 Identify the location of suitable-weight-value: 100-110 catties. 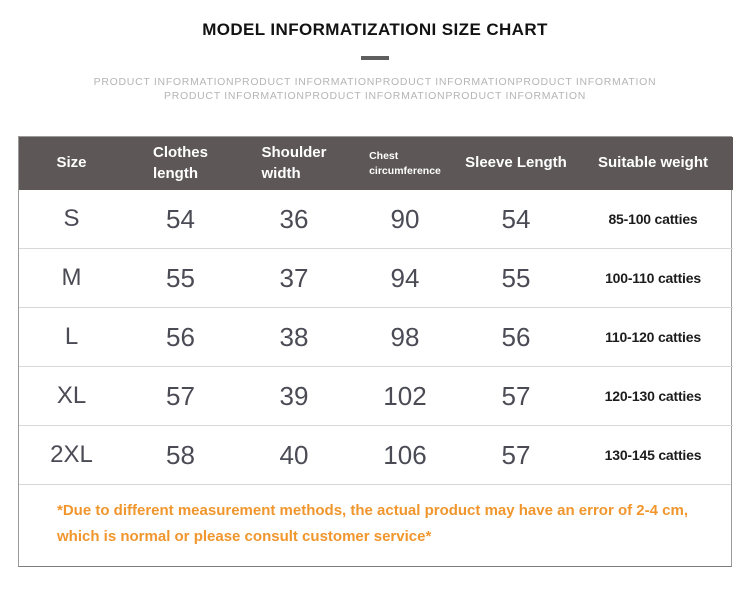
(653, 278).